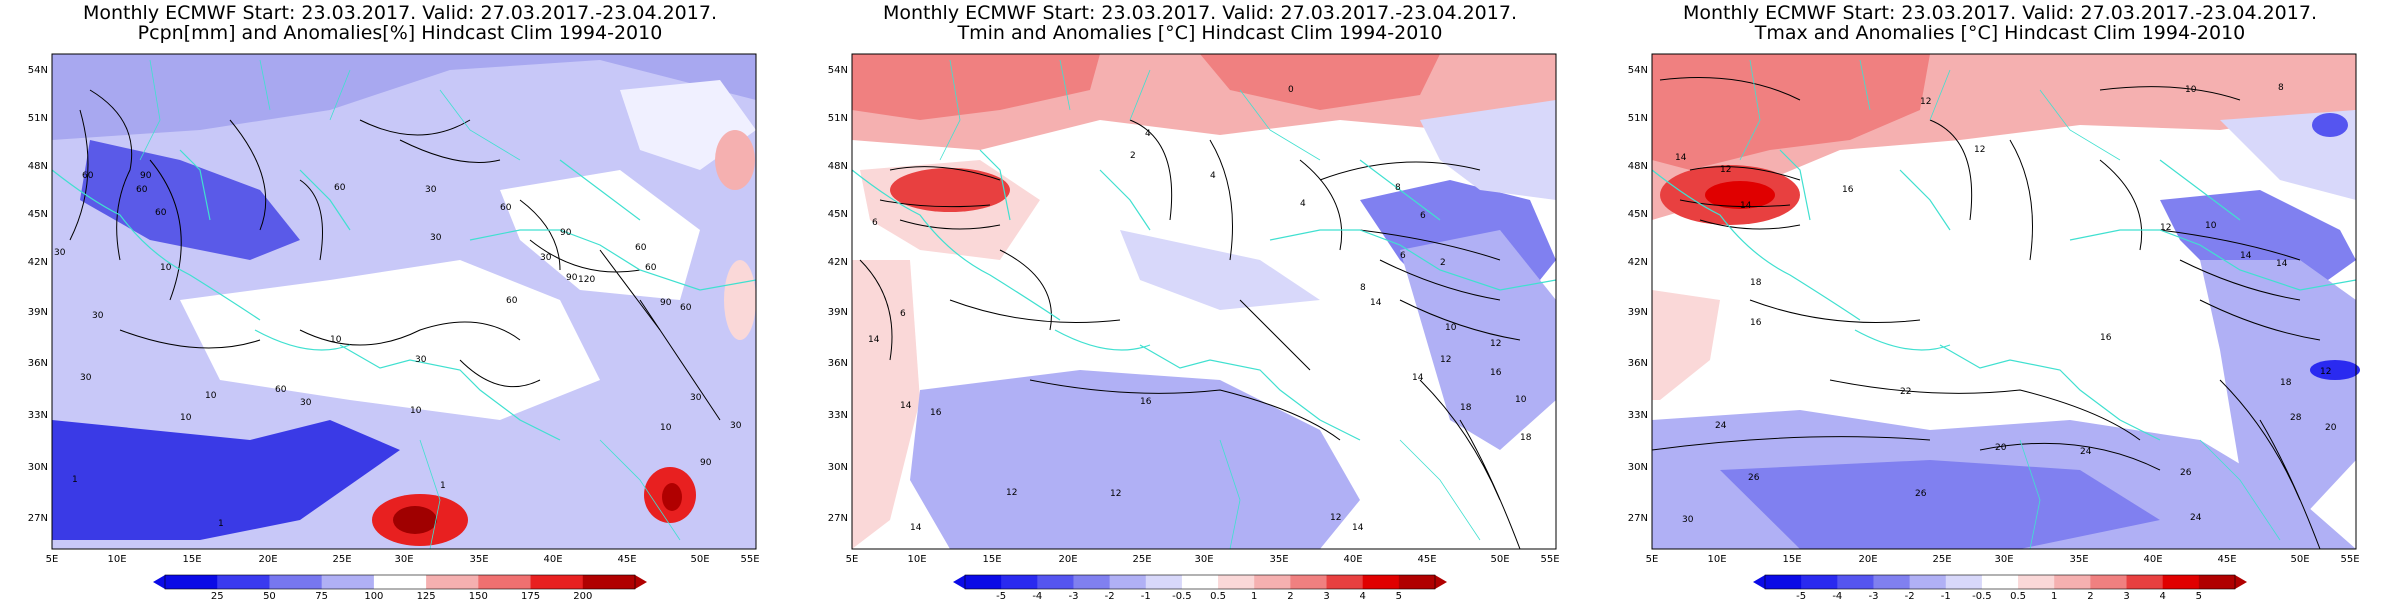 This screenshot has width=2400, height=600. What do you see at coordinates (586, 280) in the screenshot?
I see `contour-label: 120` at bounding box center [586, 280].